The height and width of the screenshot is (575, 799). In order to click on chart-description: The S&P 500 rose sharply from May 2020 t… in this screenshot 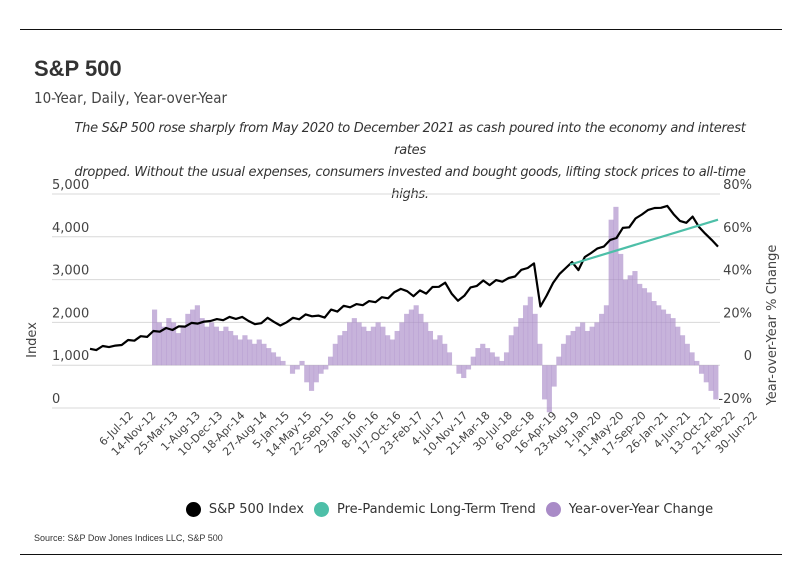, I will do `click(410, 162)`.